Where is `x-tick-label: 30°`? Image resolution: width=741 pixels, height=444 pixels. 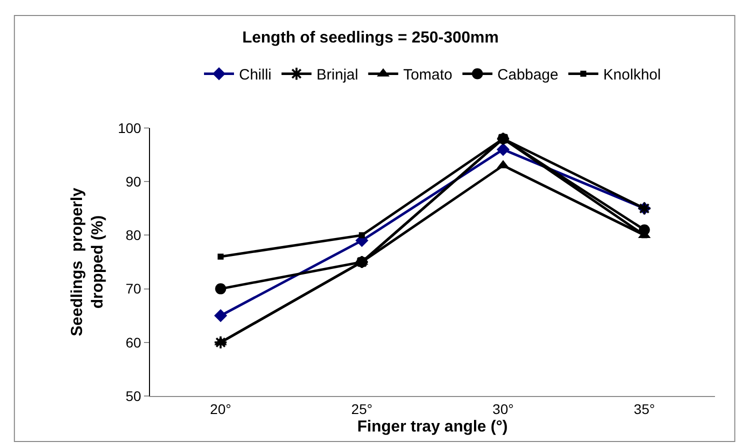 x-tick-label: 30° is located at coordinates (503, 408).